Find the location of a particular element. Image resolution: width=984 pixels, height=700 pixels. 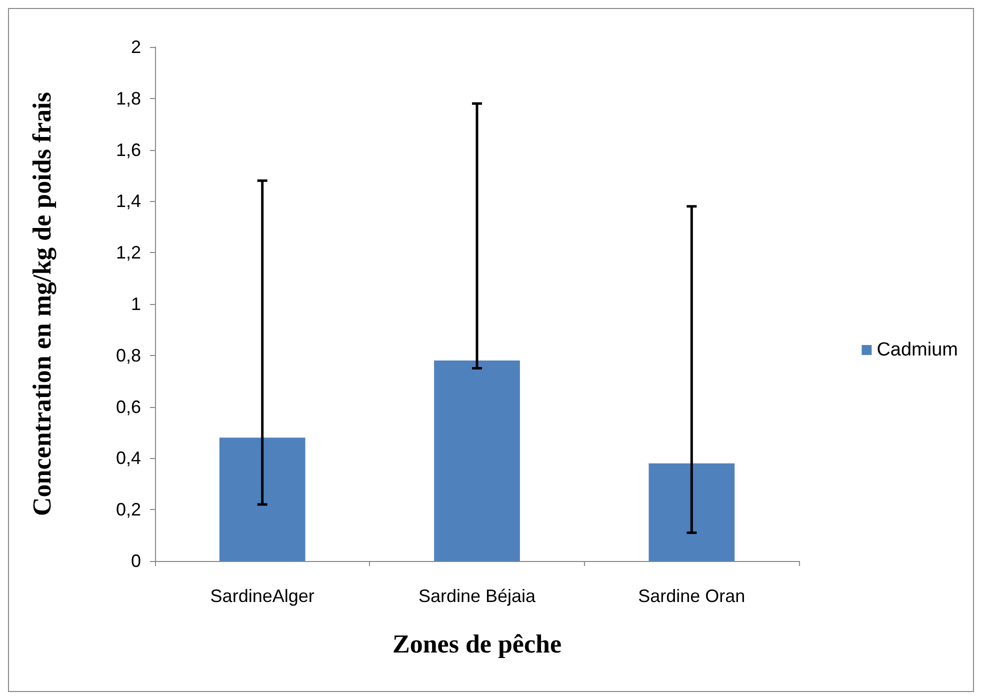

x-axis-title: Zones de pêche is located at coordinates (477, 644).